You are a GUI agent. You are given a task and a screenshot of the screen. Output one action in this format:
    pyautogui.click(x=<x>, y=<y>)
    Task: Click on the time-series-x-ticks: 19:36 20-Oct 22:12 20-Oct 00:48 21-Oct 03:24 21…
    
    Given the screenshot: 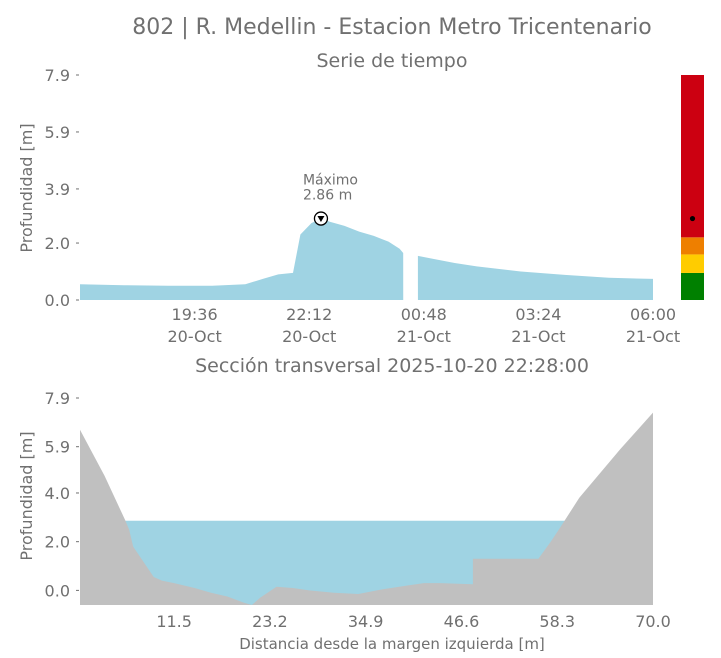 What is the action you would take?
    pyautogui.click(x=423, y=325)
    